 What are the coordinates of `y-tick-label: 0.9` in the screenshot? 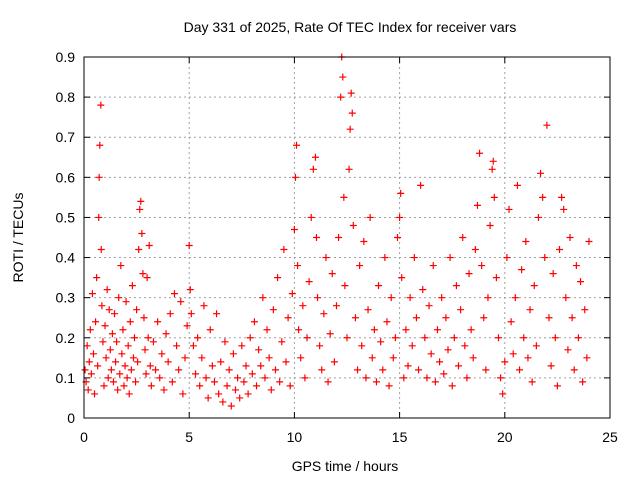 It's located at (66, 57).